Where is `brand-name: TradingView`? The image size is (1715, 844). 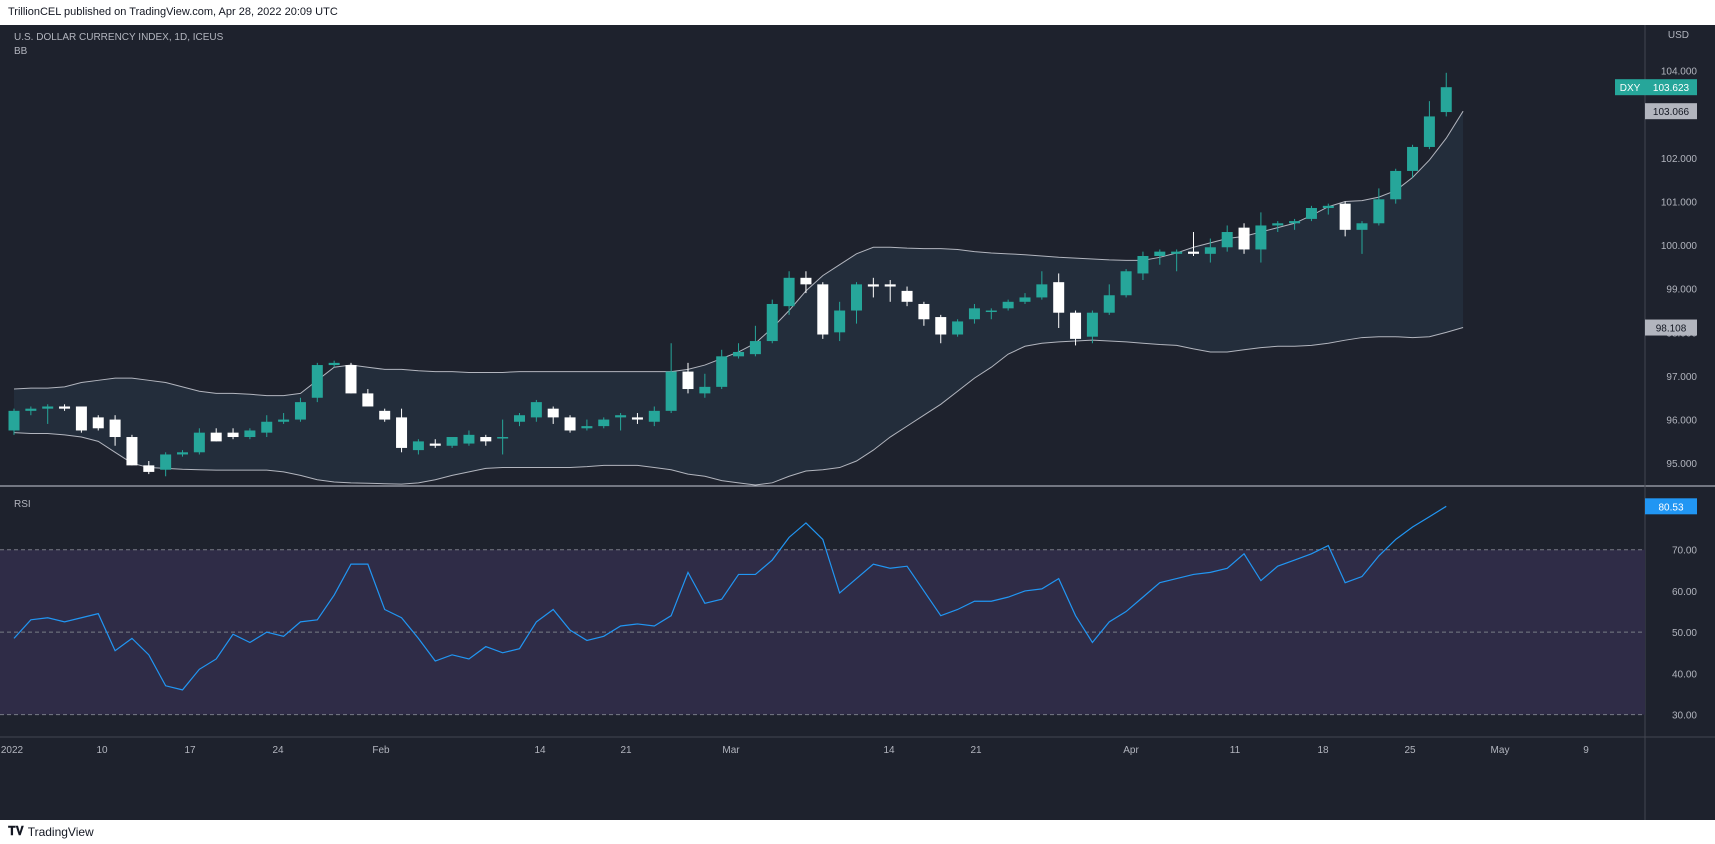
brand-name: TradingView is located at coordinates (60, 831).